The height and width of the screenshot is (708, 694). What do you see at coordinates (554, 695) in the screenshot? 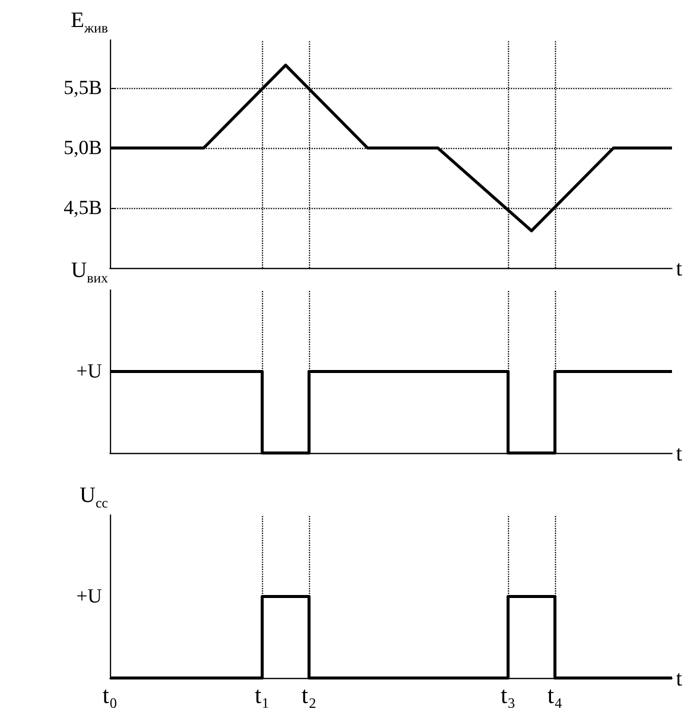
I see `x-tick-label: t₄` at bounding box center [554, 695].